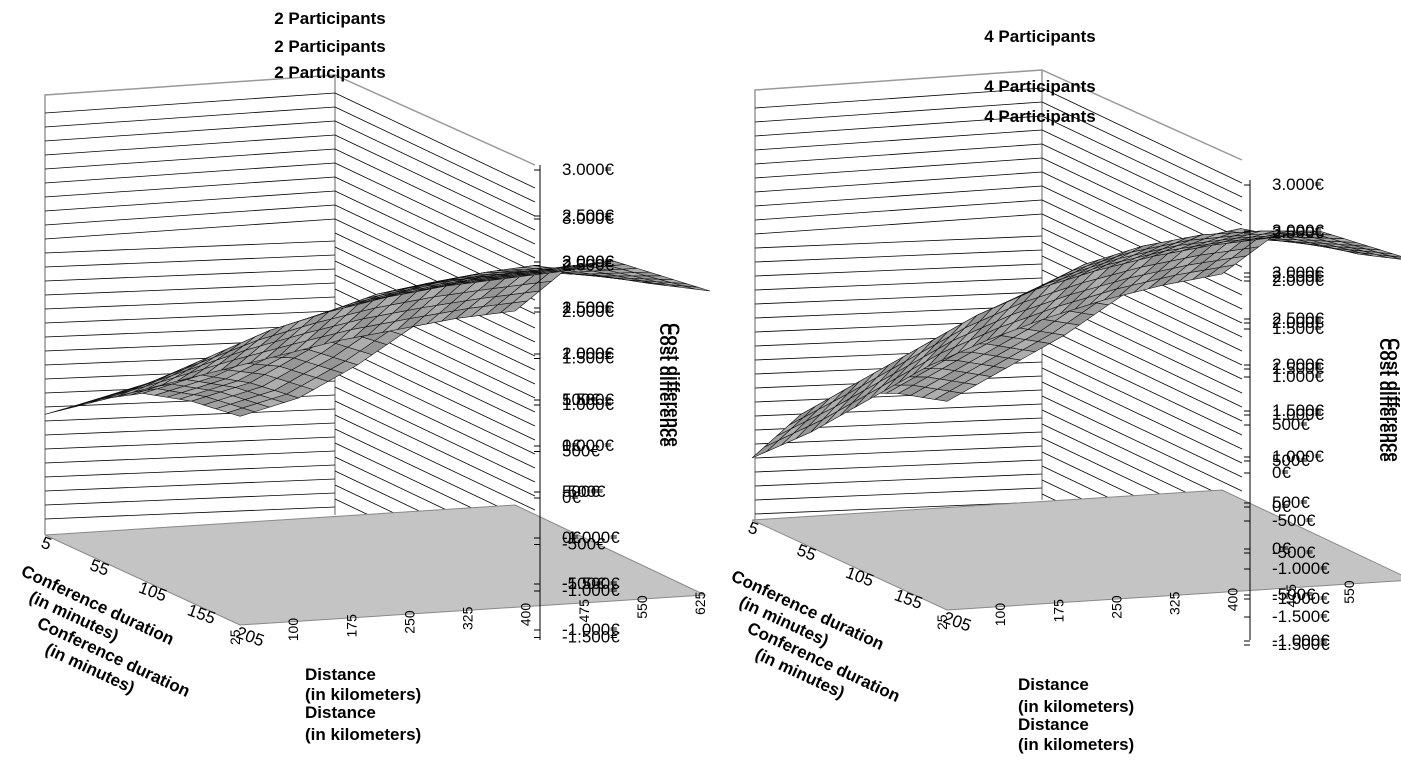  Describe the element at coordinates (467, 618) in the screenshot. I see `x-axis-ticks: 25 100 175 250 325 400 475 550 625` at that location.